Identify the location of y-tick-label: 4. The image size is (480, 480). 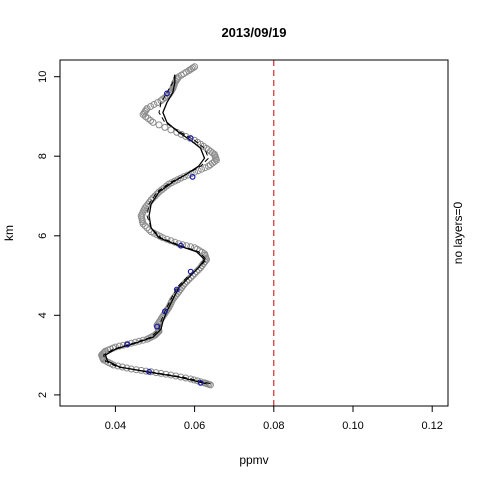
(43, 315).